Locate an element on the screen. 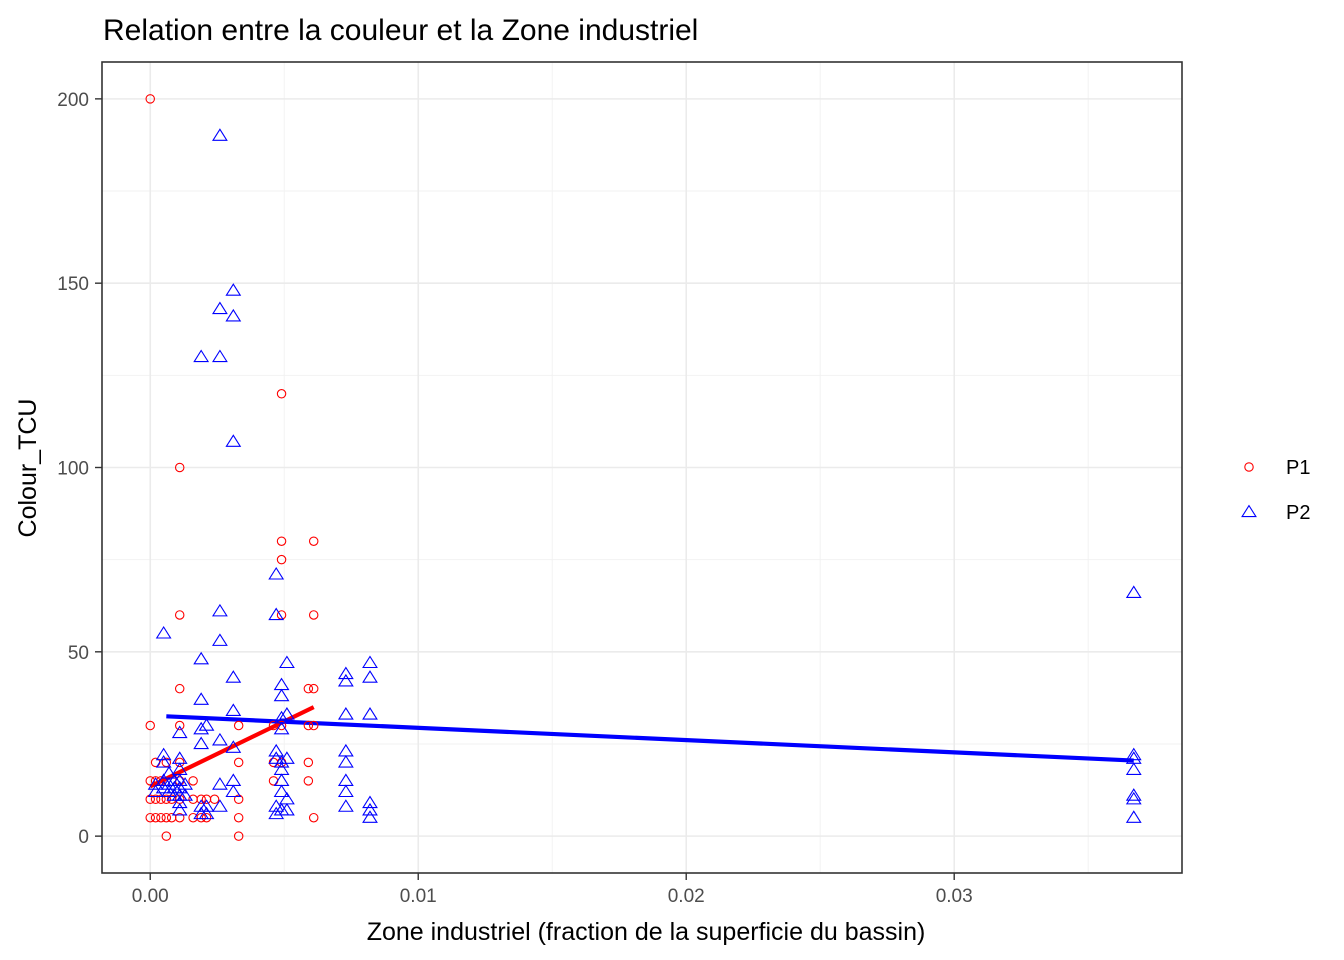 This screenshot has height=960, width=1344. legend-label-p1: P1 is located at coordinates (1298, 468).